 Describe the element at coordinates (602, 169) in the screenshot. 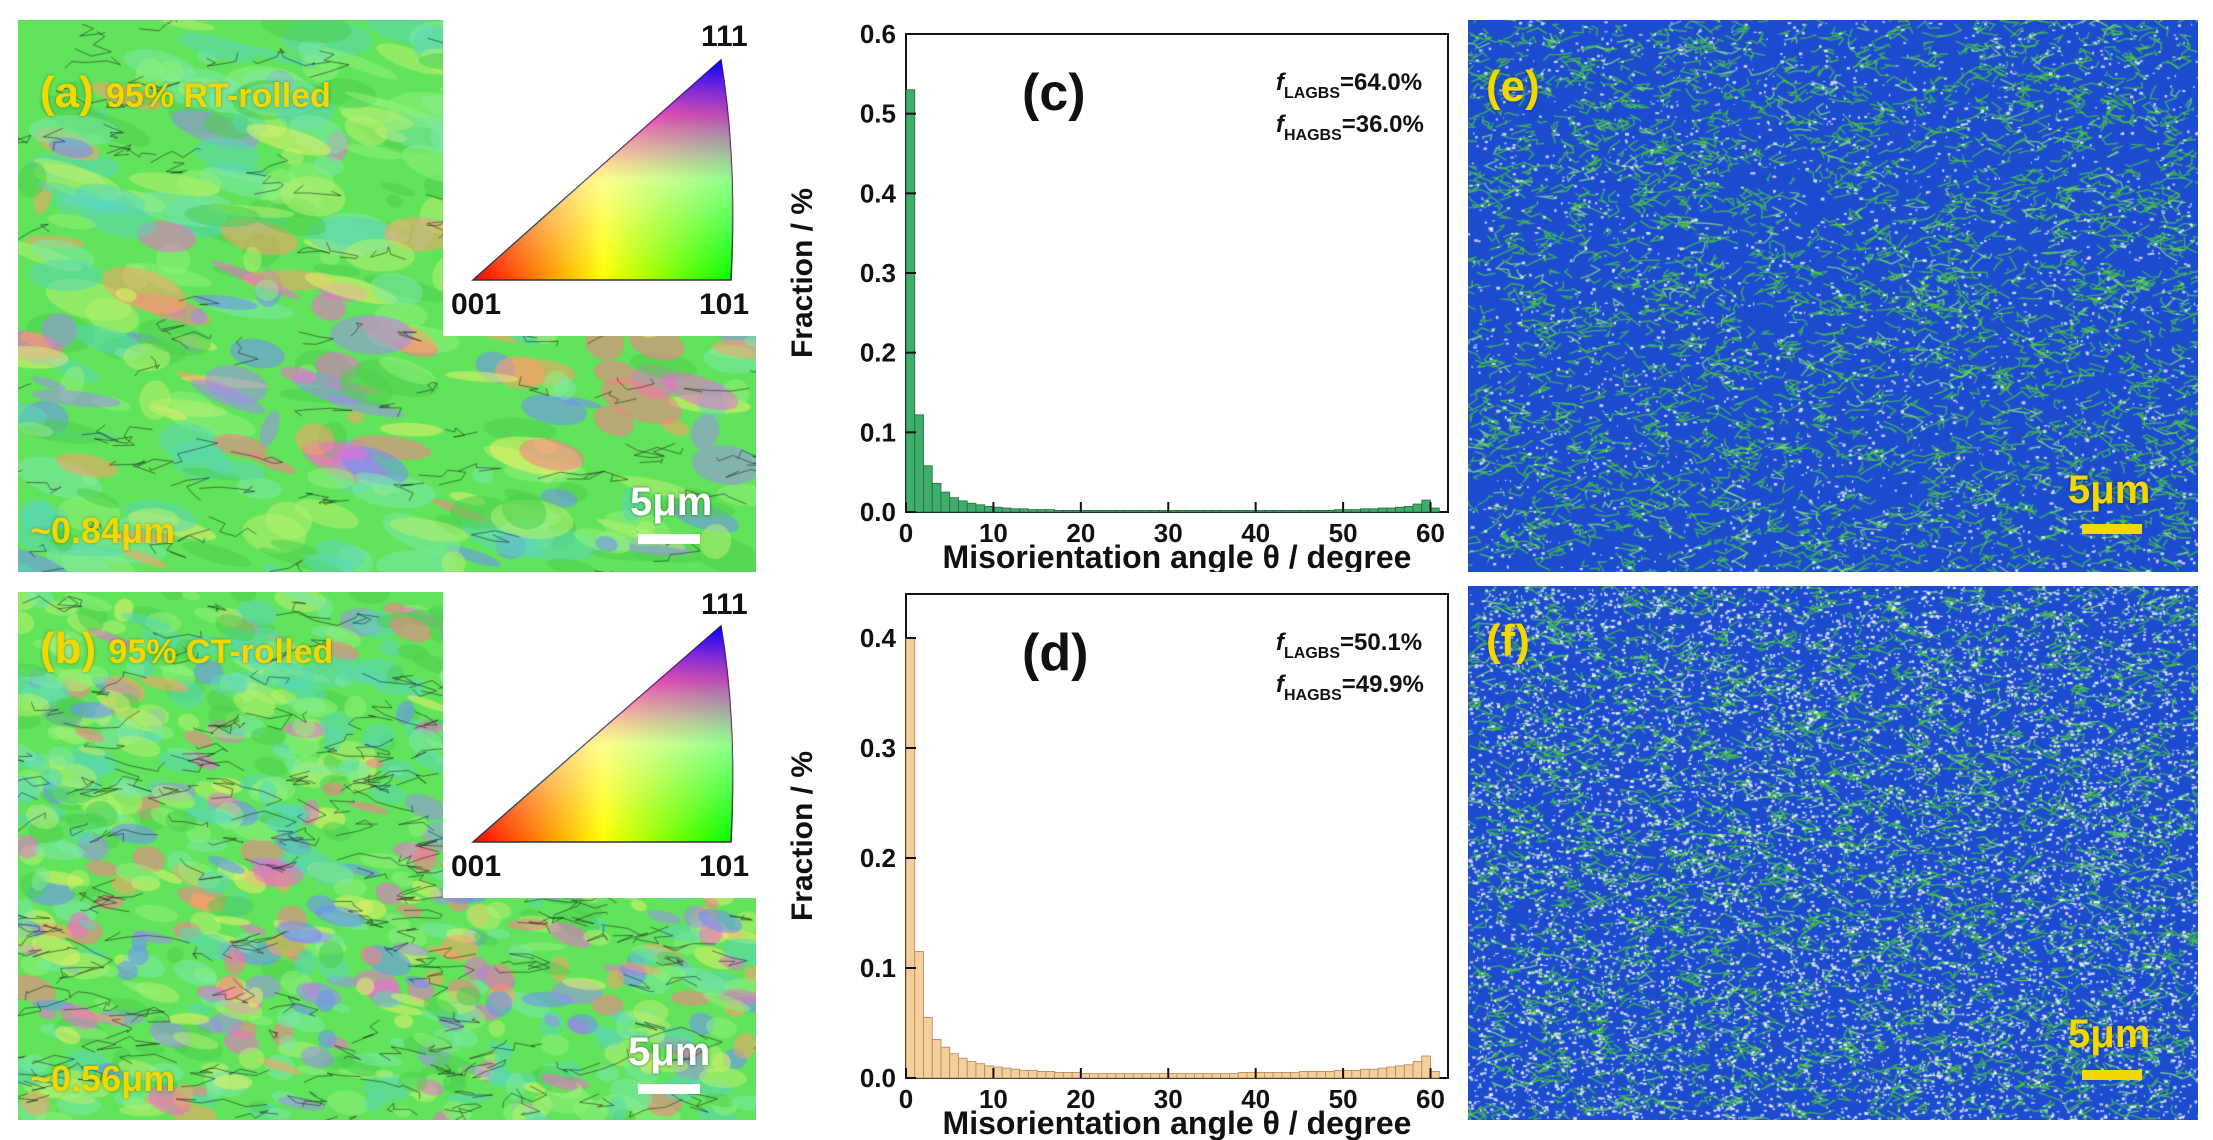

I see `ipf-triangle-legend-a` at that location.